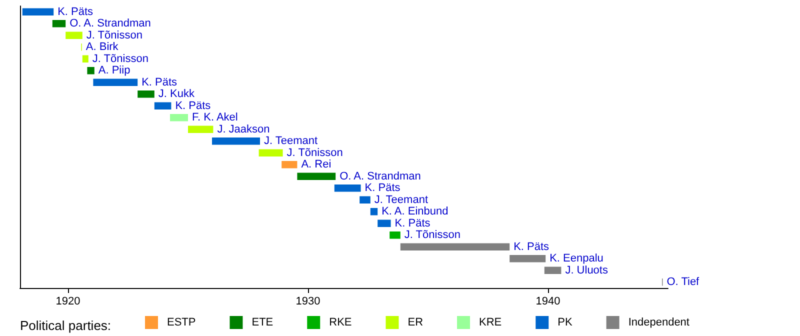 Image resolution: width=800 pixels, height=336 pixels. I want to click on y-tick-label: J. Kukk, so click(176, 94).